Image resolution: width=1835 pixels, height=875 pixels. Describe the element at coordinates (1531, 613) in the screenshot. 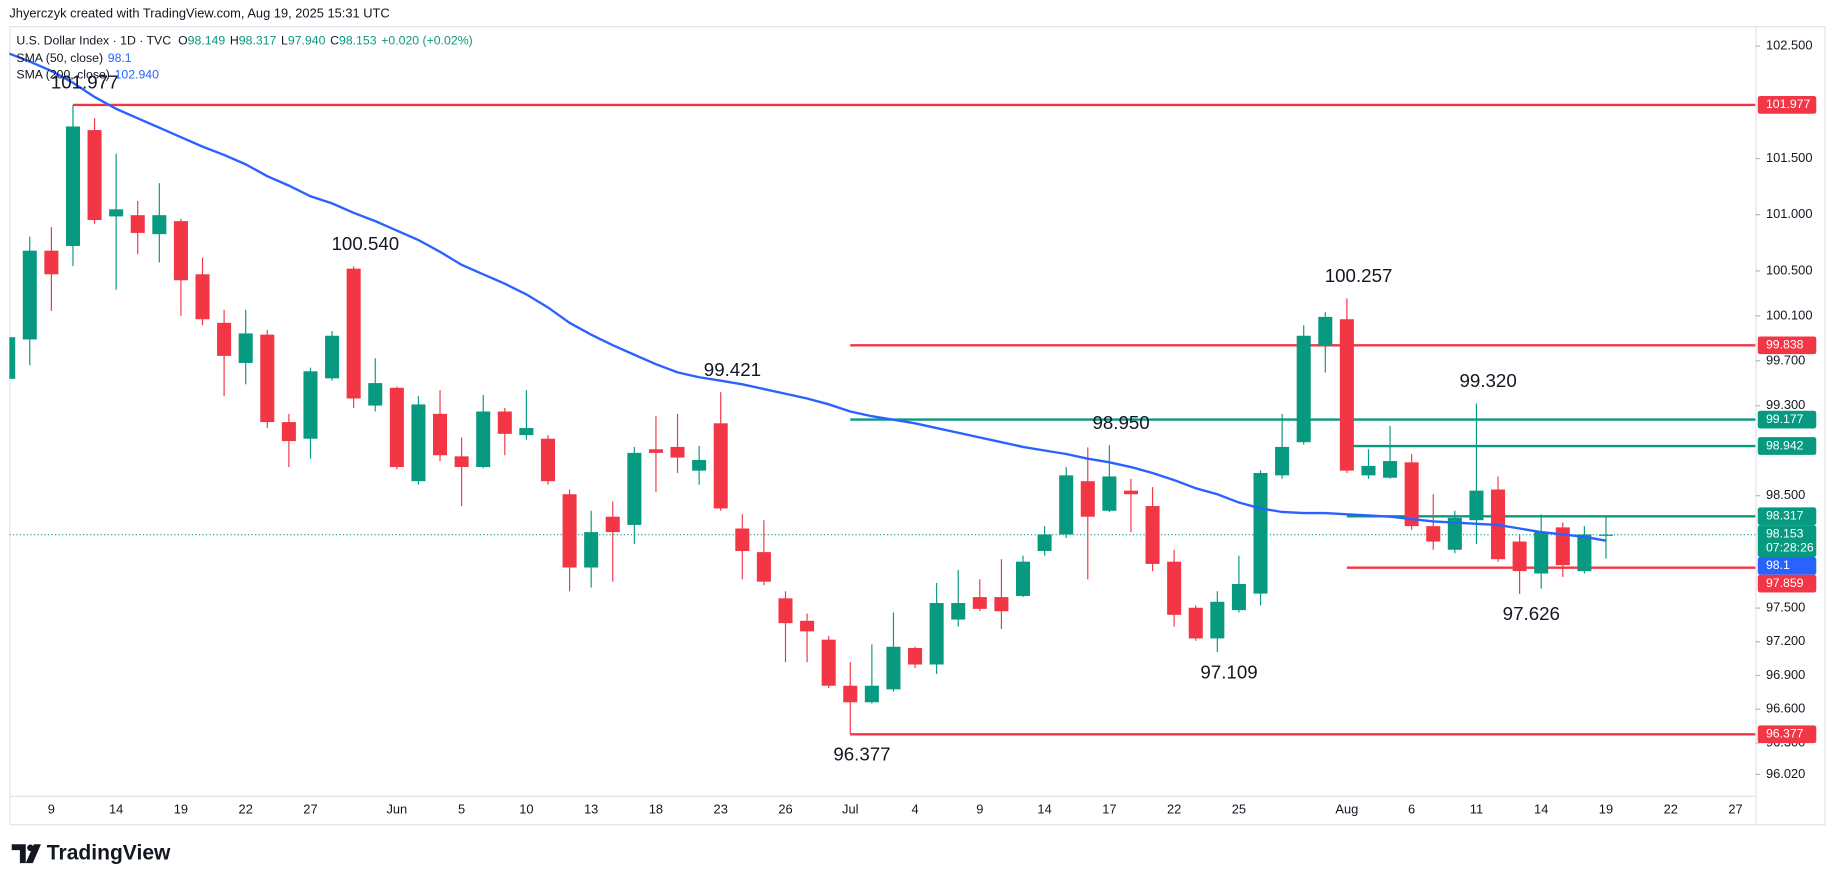

I see `price-annotation: 97.626` at that location.